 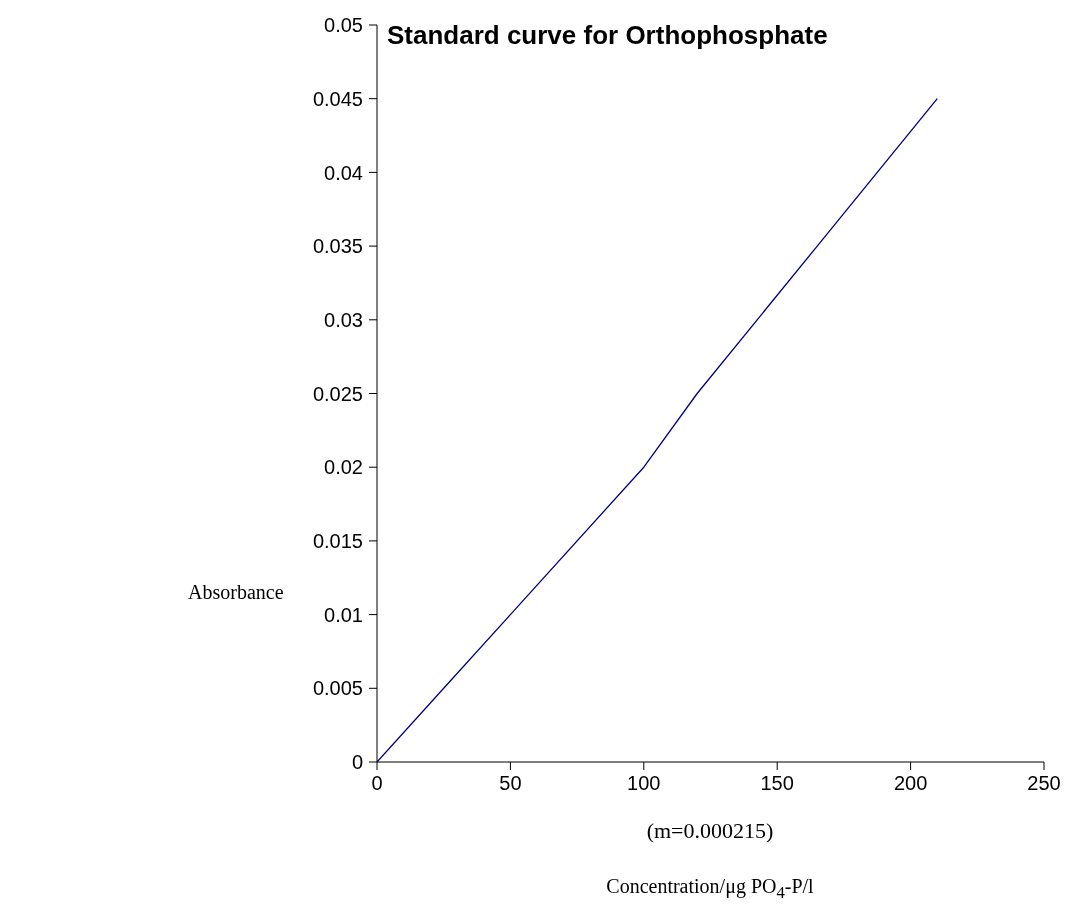 What do you see at coordinates (910, 783) in the screenshot?
I see `x-tick-label: 200` at bounding box center [910, 783].